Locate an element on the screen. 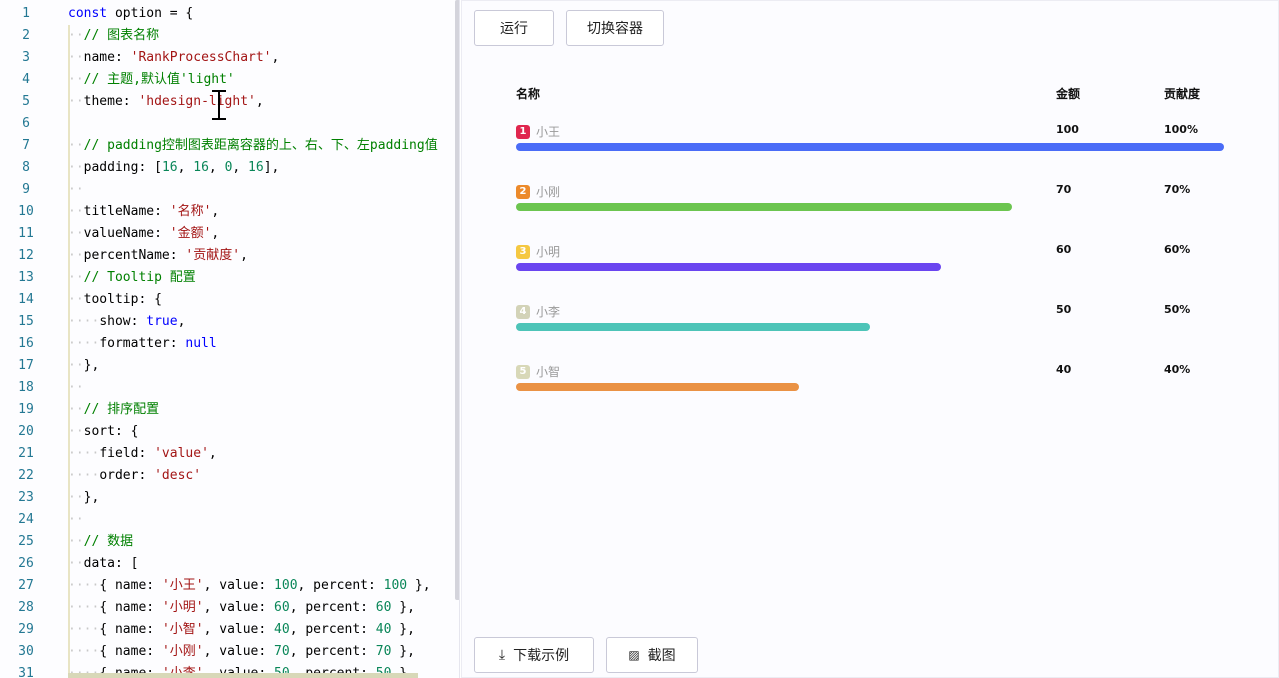 The image size is (1279, 678). code-token: show: is located at coordinates (123, 321).